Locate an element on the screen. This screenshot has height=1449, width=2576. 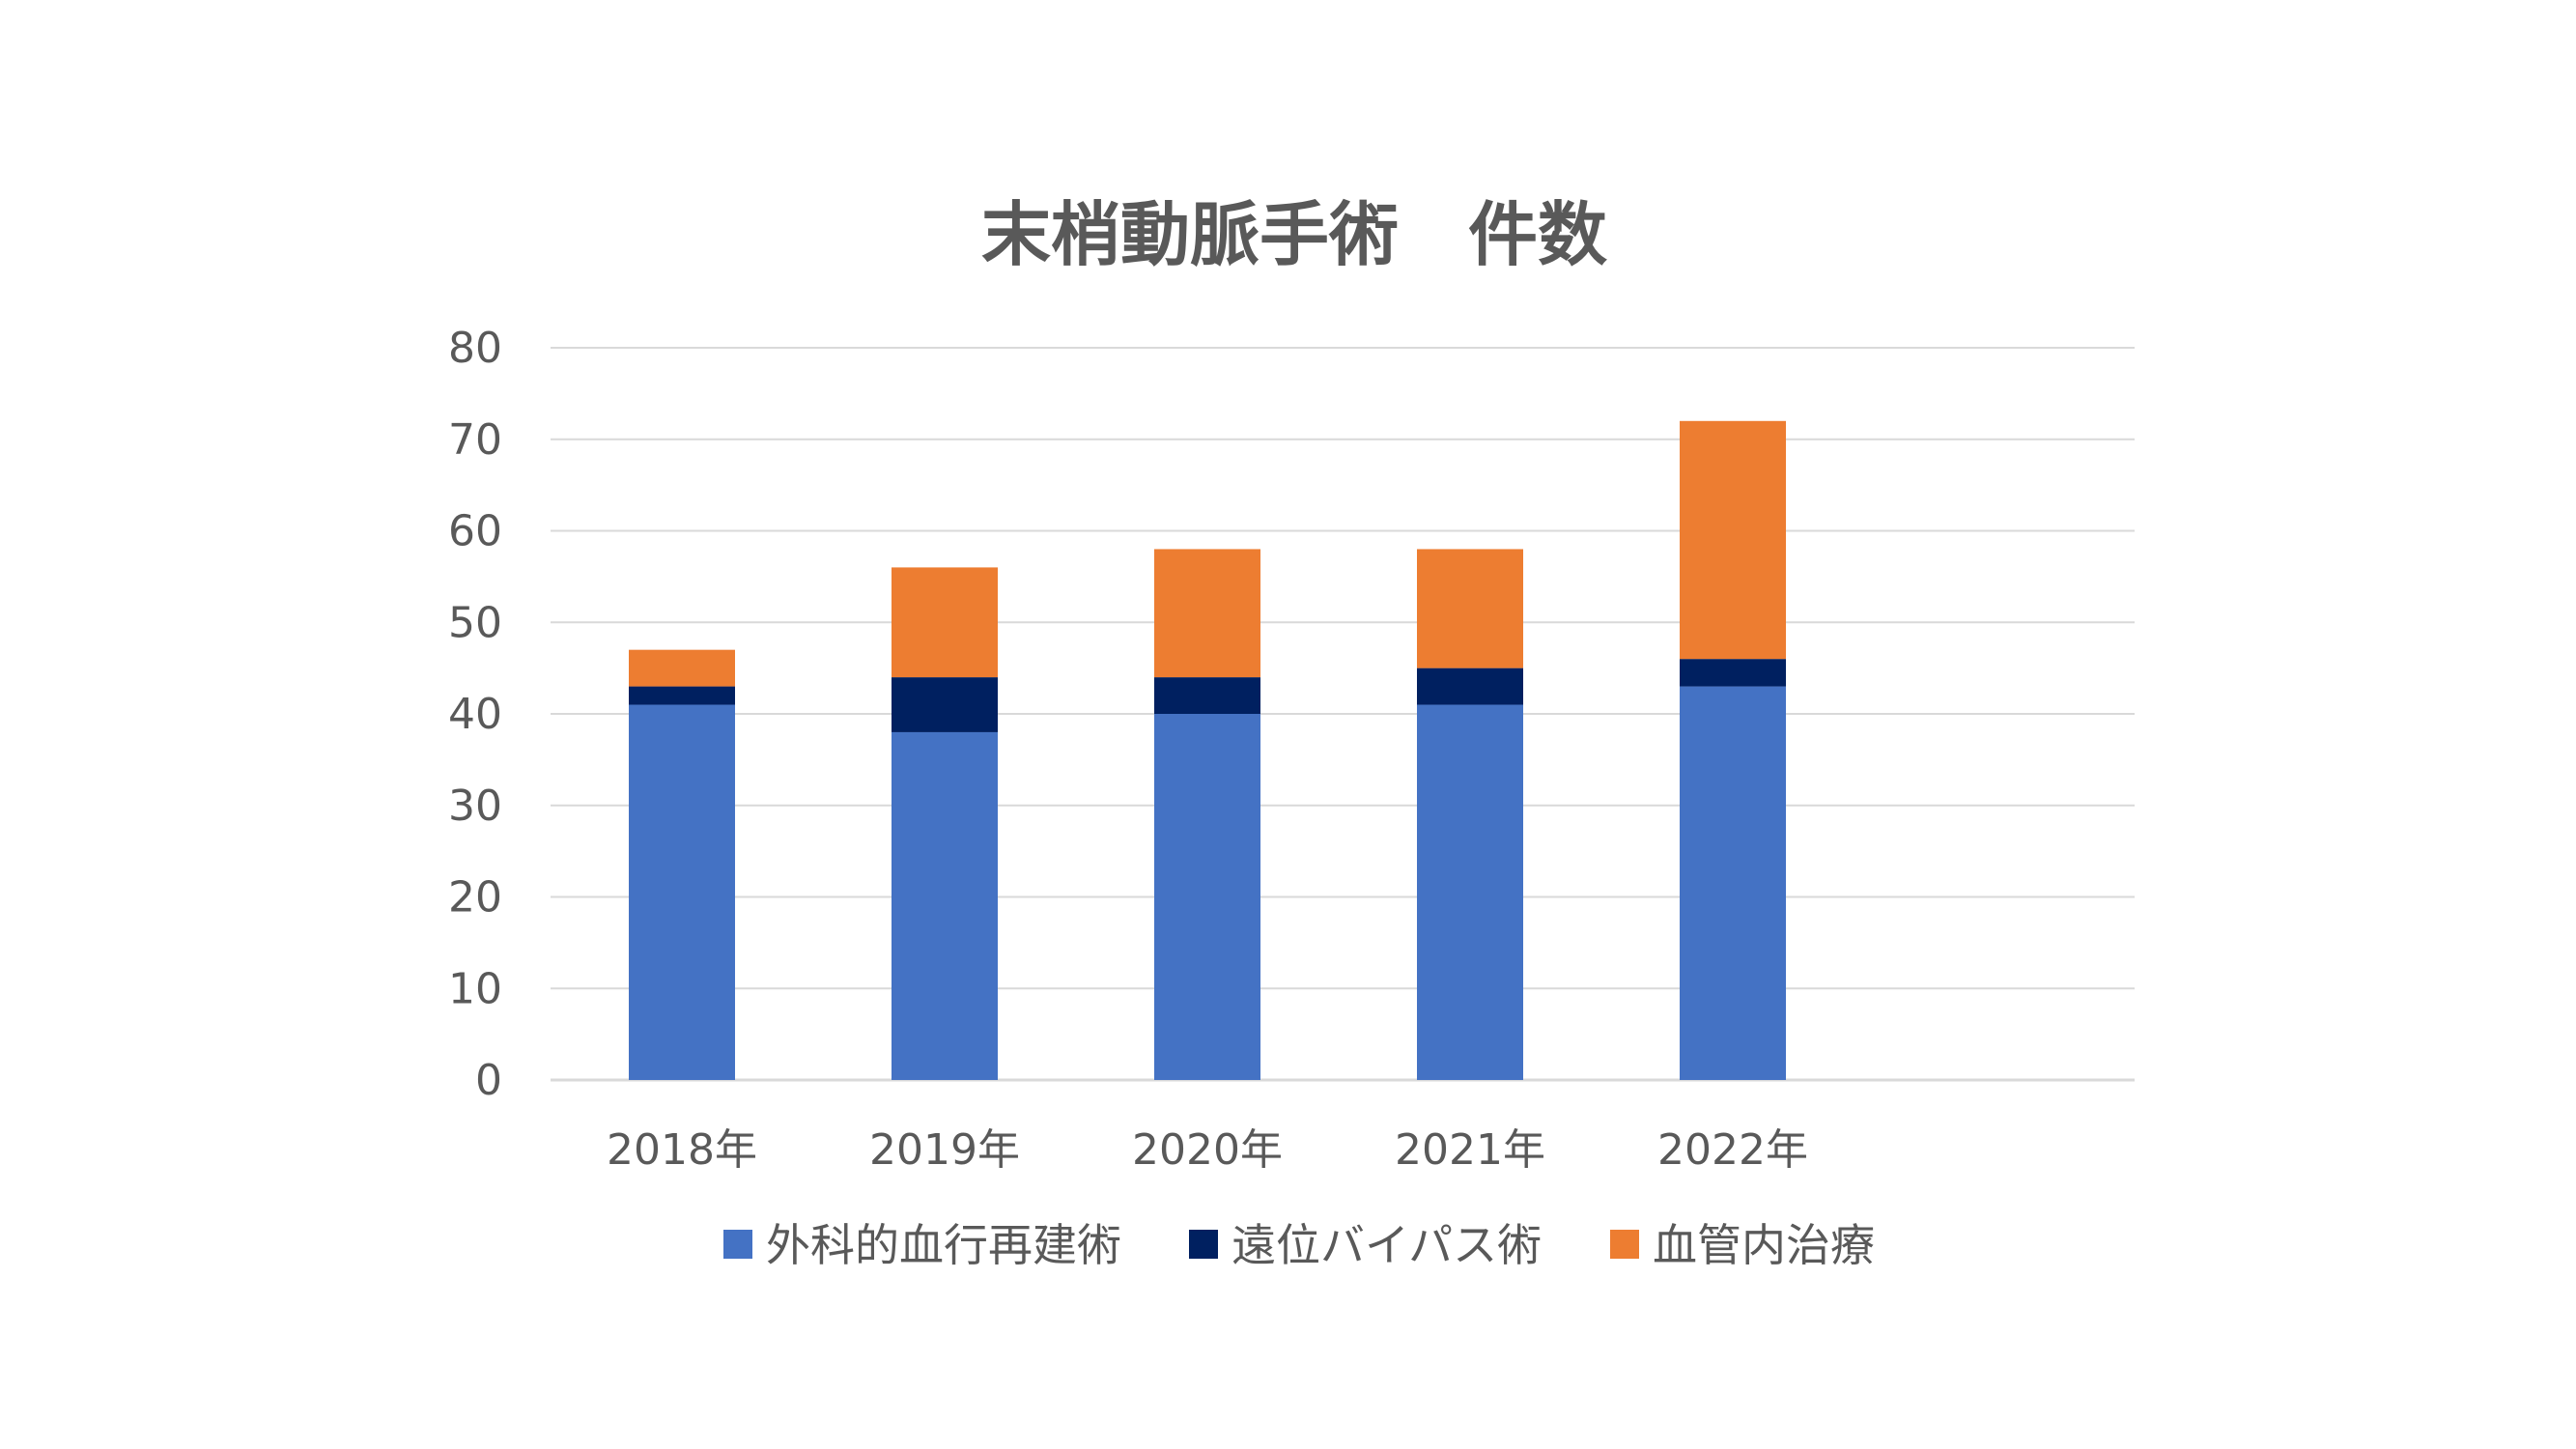
y-axis-ticks: 0 10 20 30 40 50 60 70 80 is located at coordinates (475, 714).